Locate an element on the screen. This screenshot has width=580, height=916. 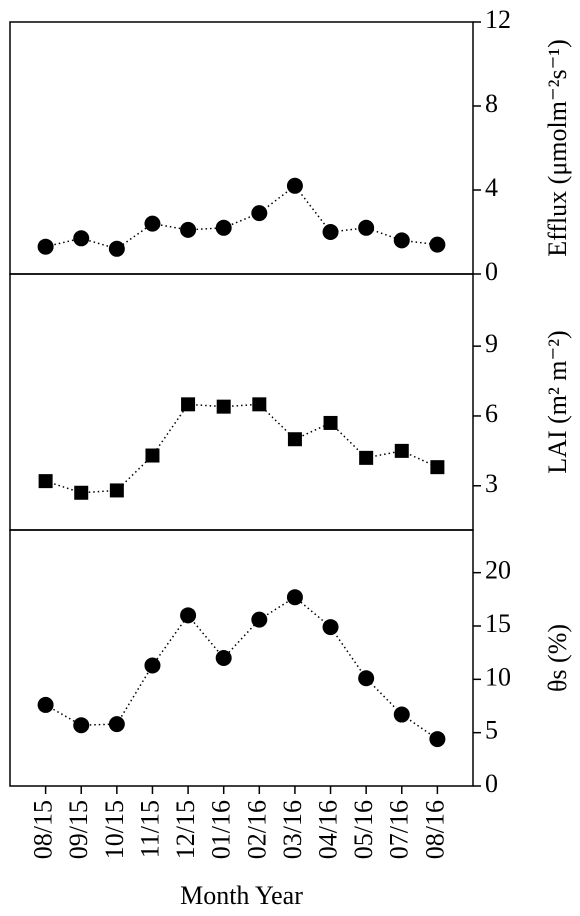
y-axis-label: LAI (m² m⁻²) is located at coordinates (557, 401).